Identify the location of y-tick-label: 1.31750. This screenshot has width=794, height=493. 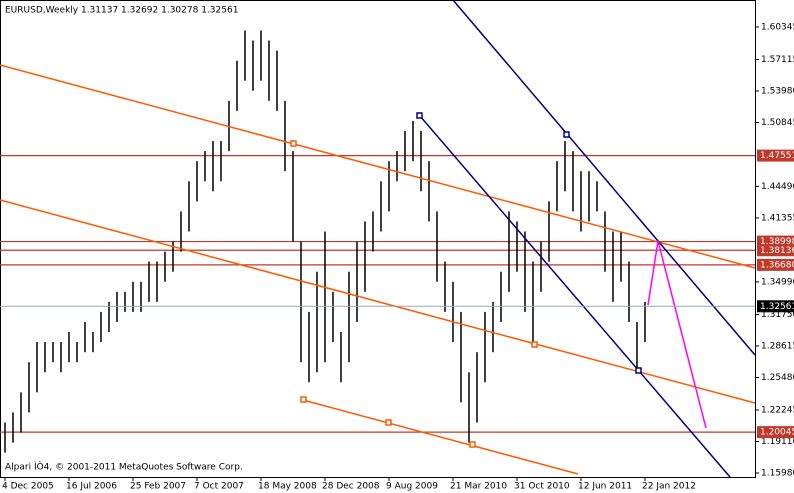
(777, 315).